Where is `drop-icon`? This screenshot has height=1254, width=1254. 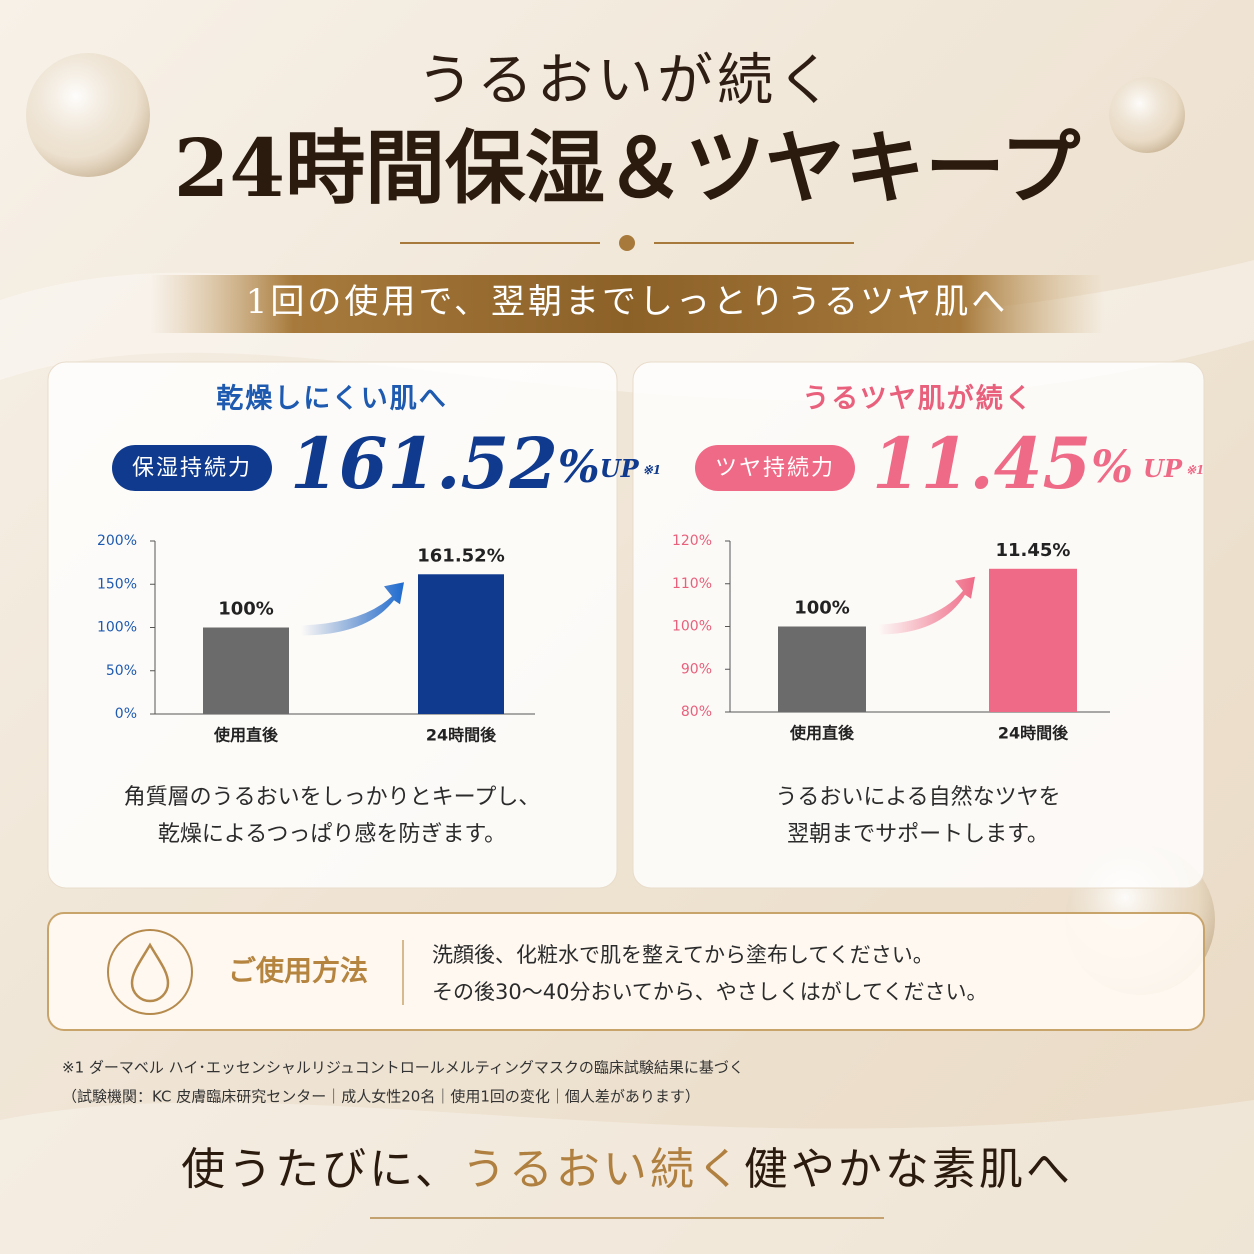 drop-icon is located at coordinates (150, 972).